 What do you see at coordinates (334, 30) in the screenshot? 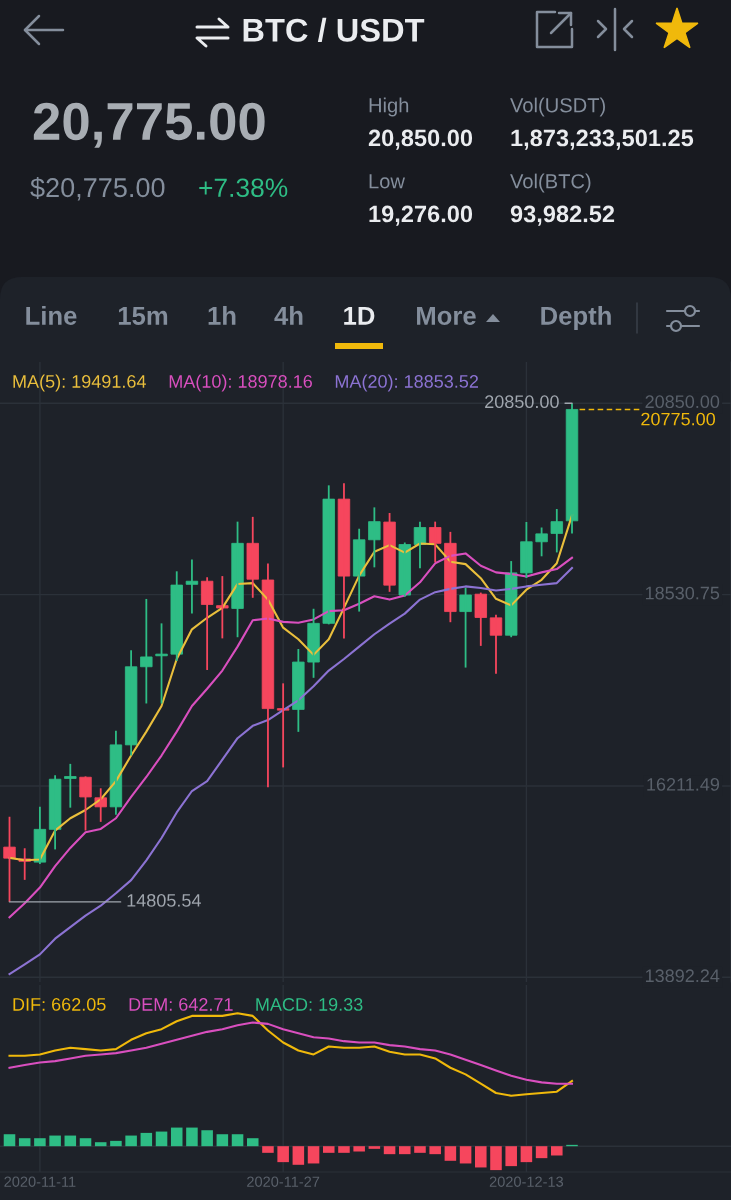
I see `chart-title: BTC / USDT` at bounding box center [334, 30].